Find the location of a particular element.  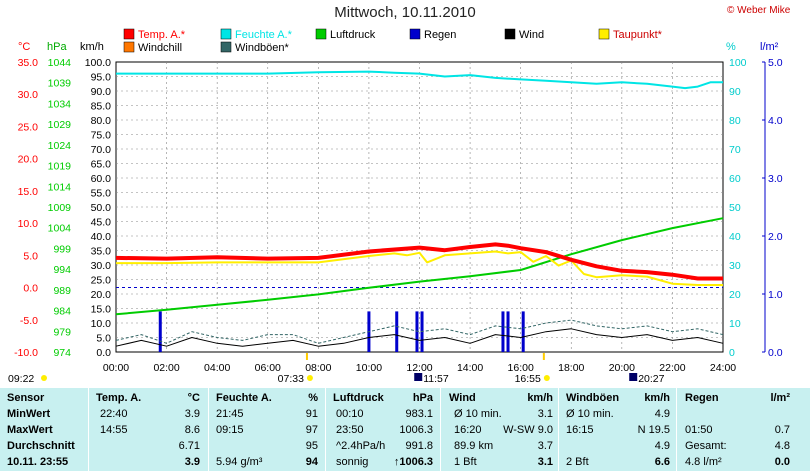

sun-markers: 09:22 07:33 16:55 11:57 20:27 is located at coordinates (336, 369).